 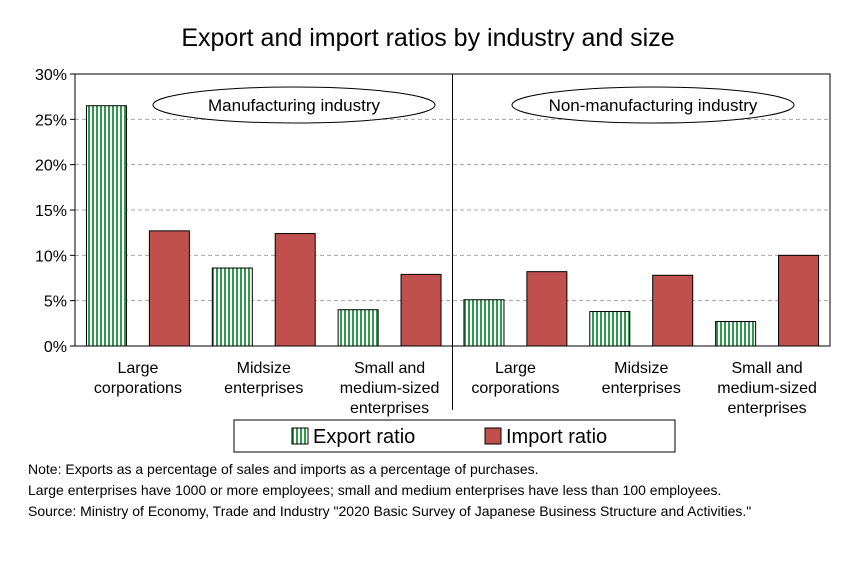 I want to click on y-tick-label: 25%, so click(x=51, y=120).